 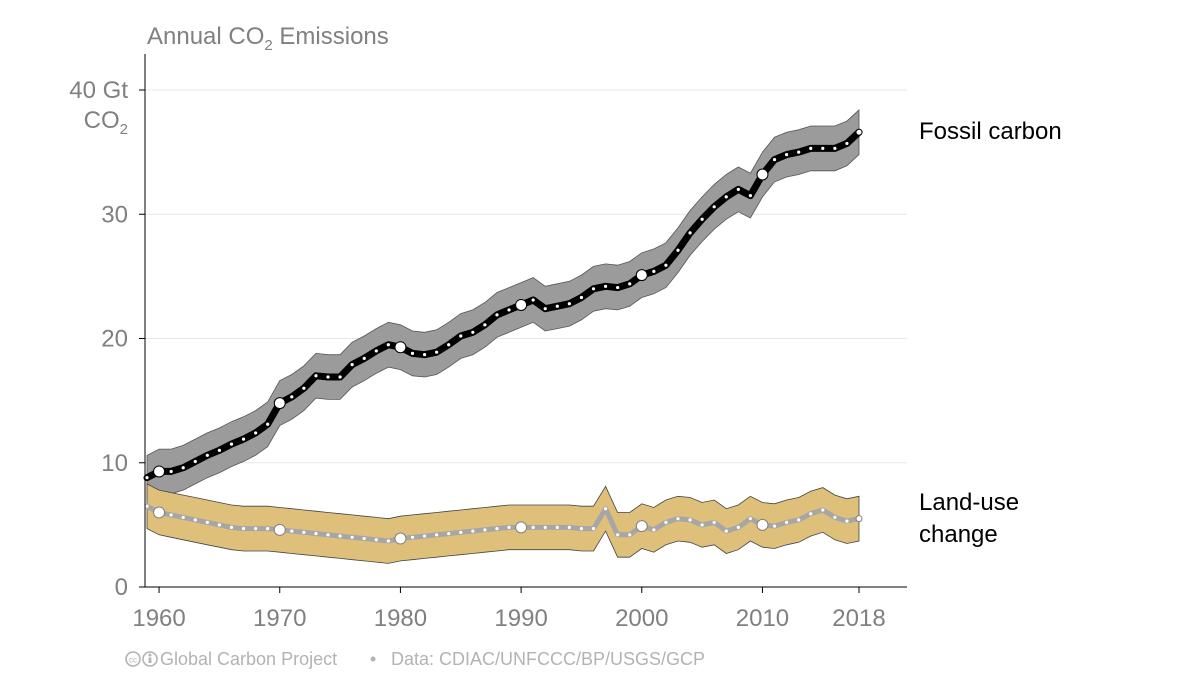 I want to click on marker-fossil-carbon-2010, so click(x=762, y=174).